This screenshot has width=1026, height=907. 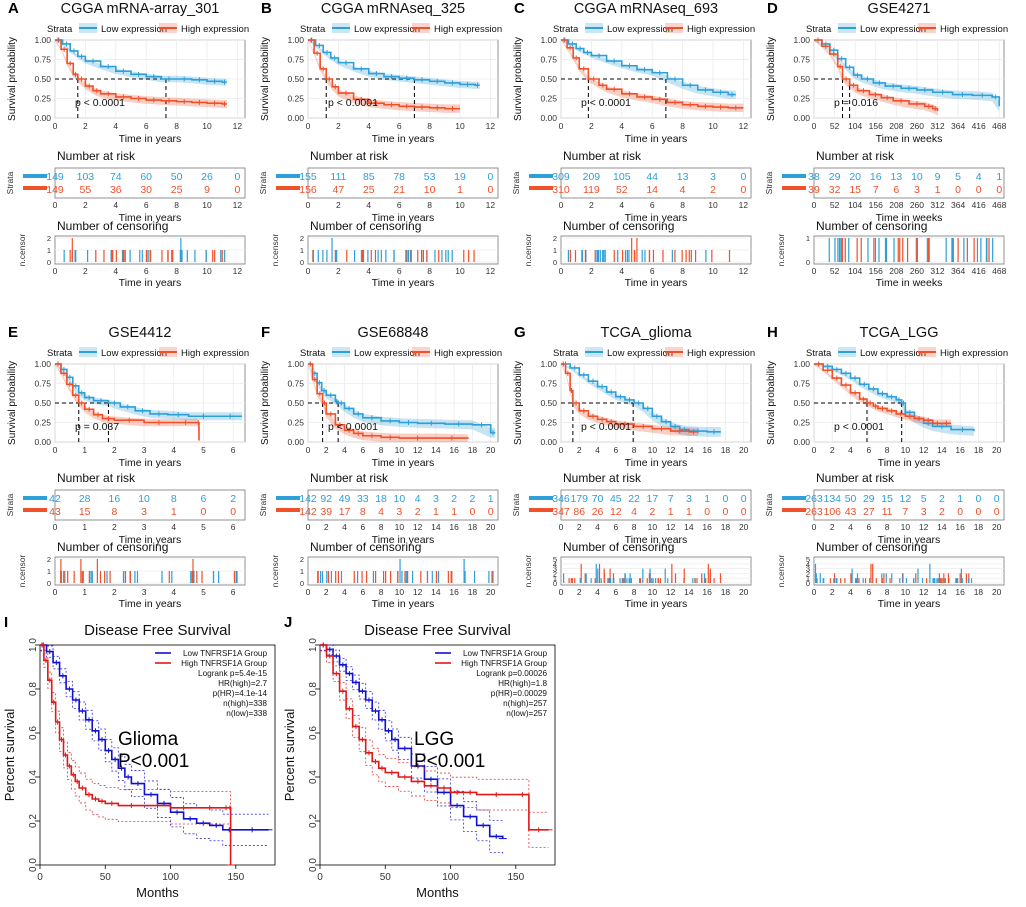 What do you see at coordinates (468, 29) in the screenshot?
I see `legend-high-label: High expression` at bounding box center [468, 29].